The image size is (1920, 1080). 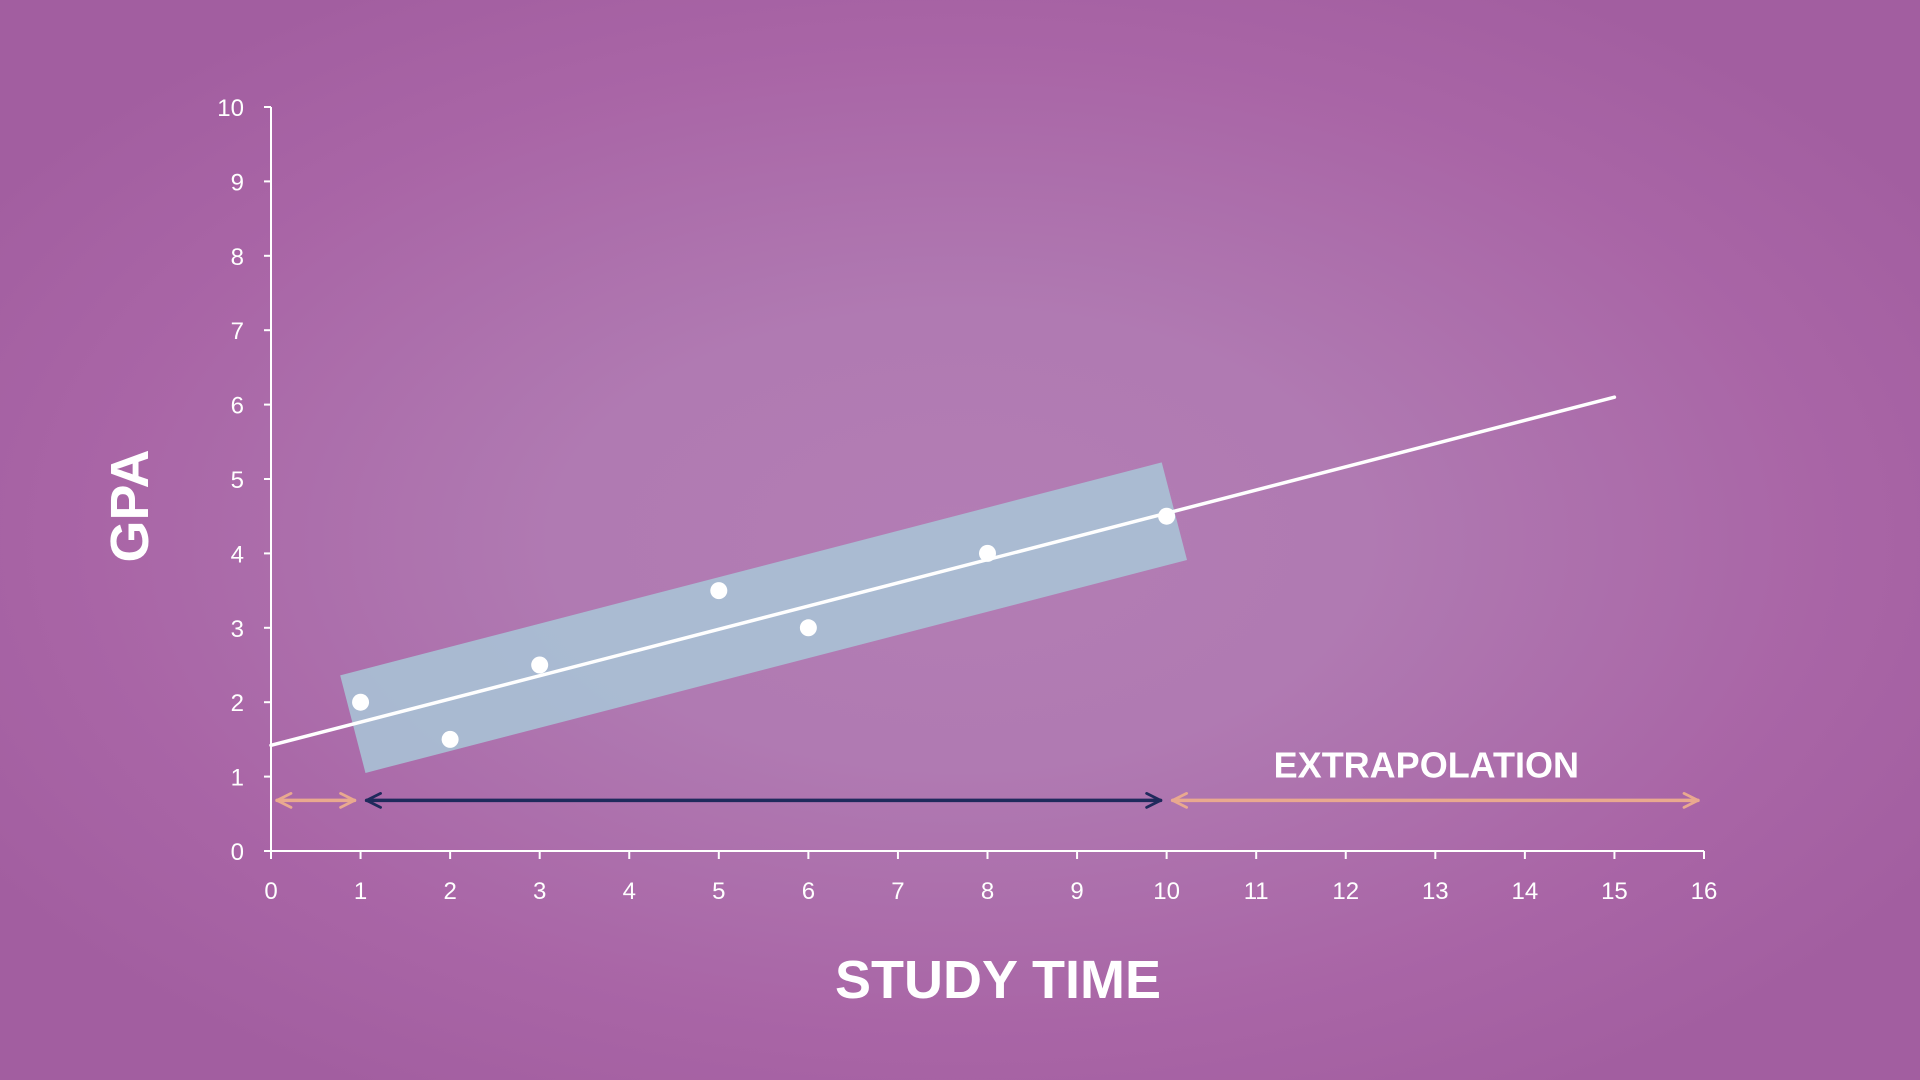 What do you see at coordinates (629, 891) in the screenshot?
I see `x-tick-label: 4` at bounding box center [629, 891].